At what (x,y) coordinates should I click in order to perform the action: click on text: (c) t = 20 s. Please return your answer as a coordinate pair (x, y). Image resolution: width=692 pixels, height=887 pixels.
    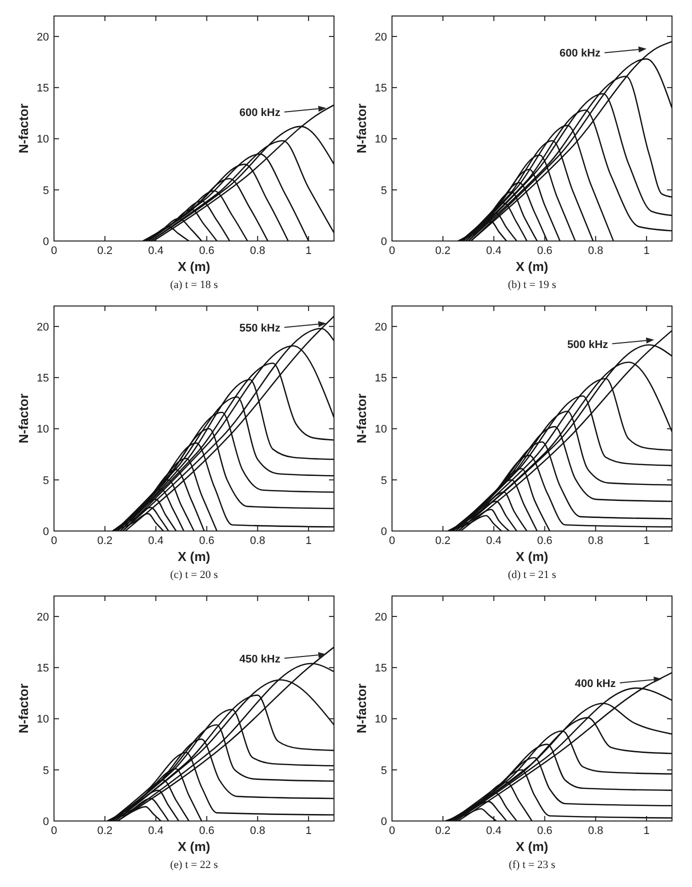
    Looking at the image, I should click on (194, 575).